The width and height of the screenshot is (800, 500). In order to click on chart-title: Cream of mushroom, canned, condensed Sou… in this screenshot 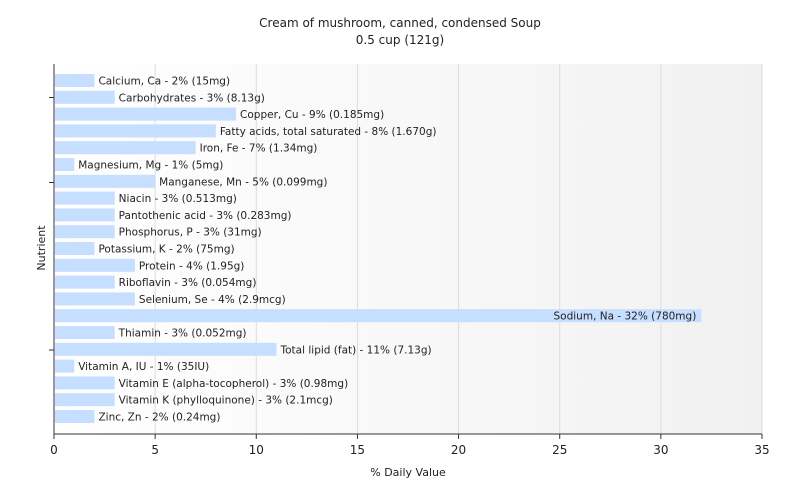, I will do `click(400, 23)`.